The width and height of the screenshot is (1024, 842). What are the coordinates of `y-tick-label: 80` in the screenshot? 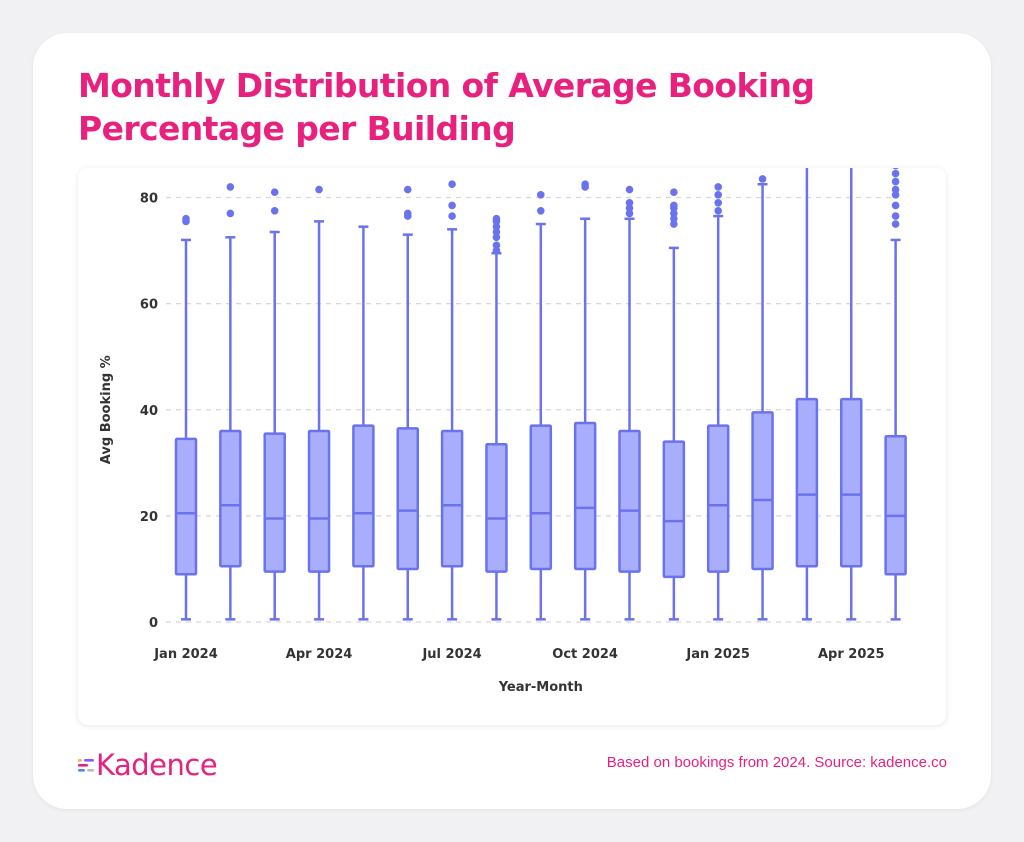 It's located at (149, 199).